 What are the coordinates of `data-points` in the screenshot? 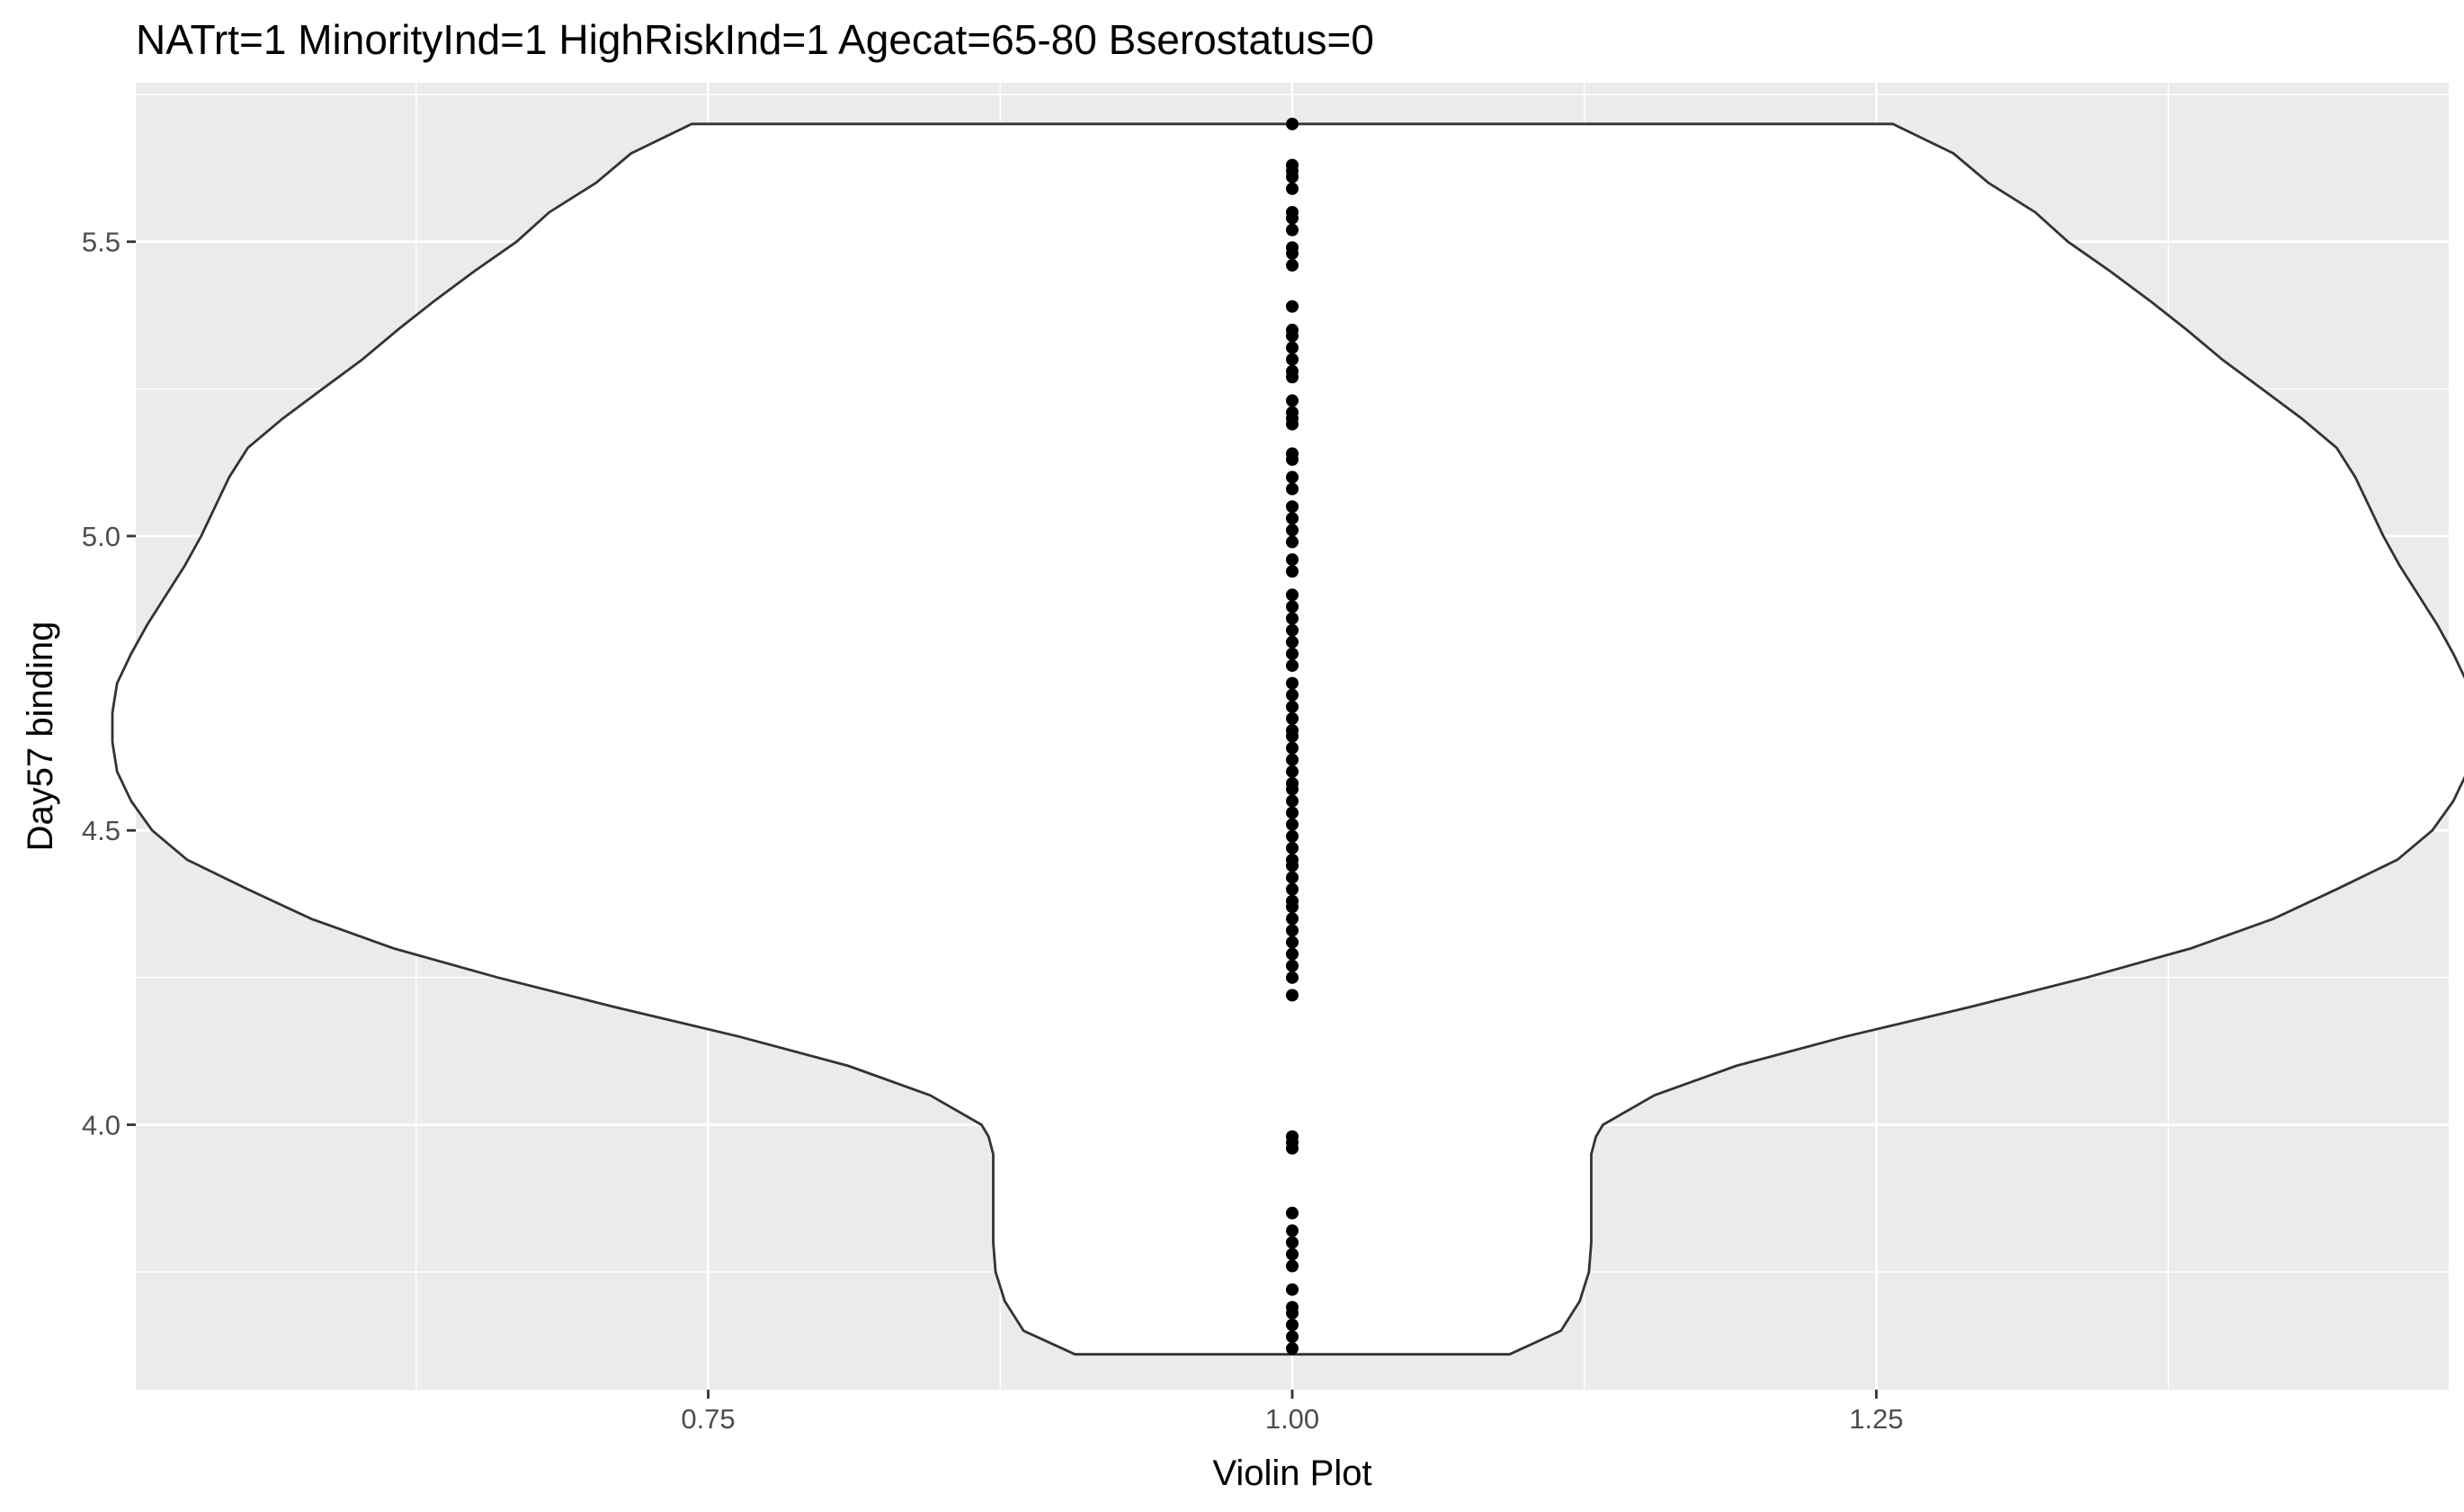 It's located at (1292, 736).